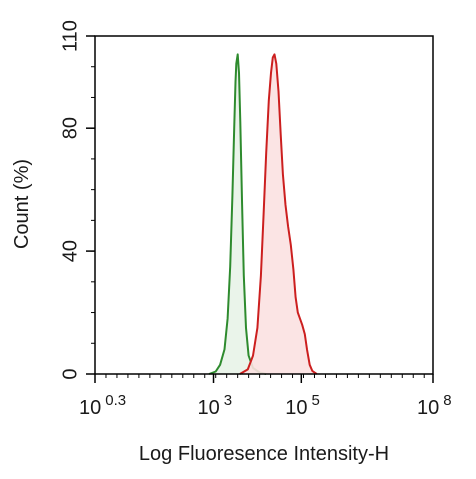 This screenshot has width=476, height=479. Describe the element at coordinates (77, 200) in the screenshot. I see `y-axis-ticks: 0 40 80 110` at that location.